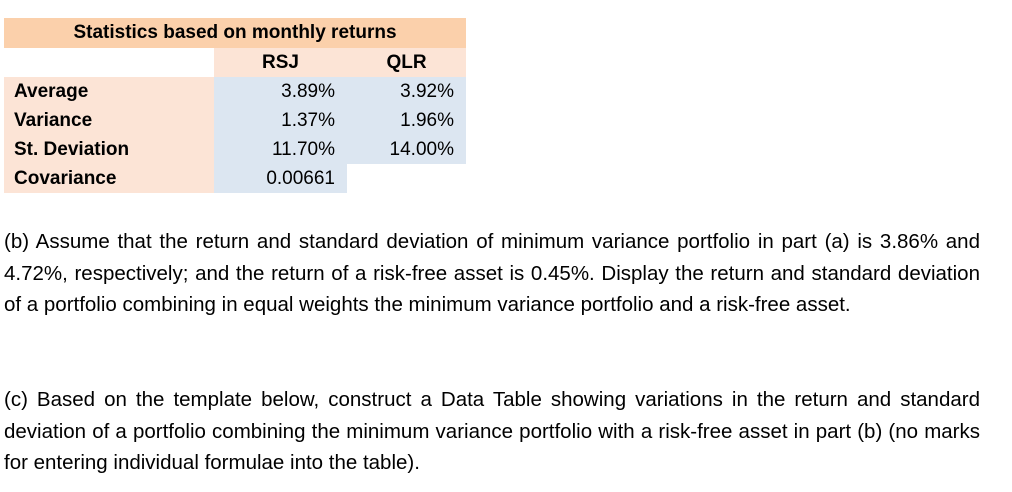  I want to click on std-deviation-qlr-value: 14.00%, so click(406, 149).